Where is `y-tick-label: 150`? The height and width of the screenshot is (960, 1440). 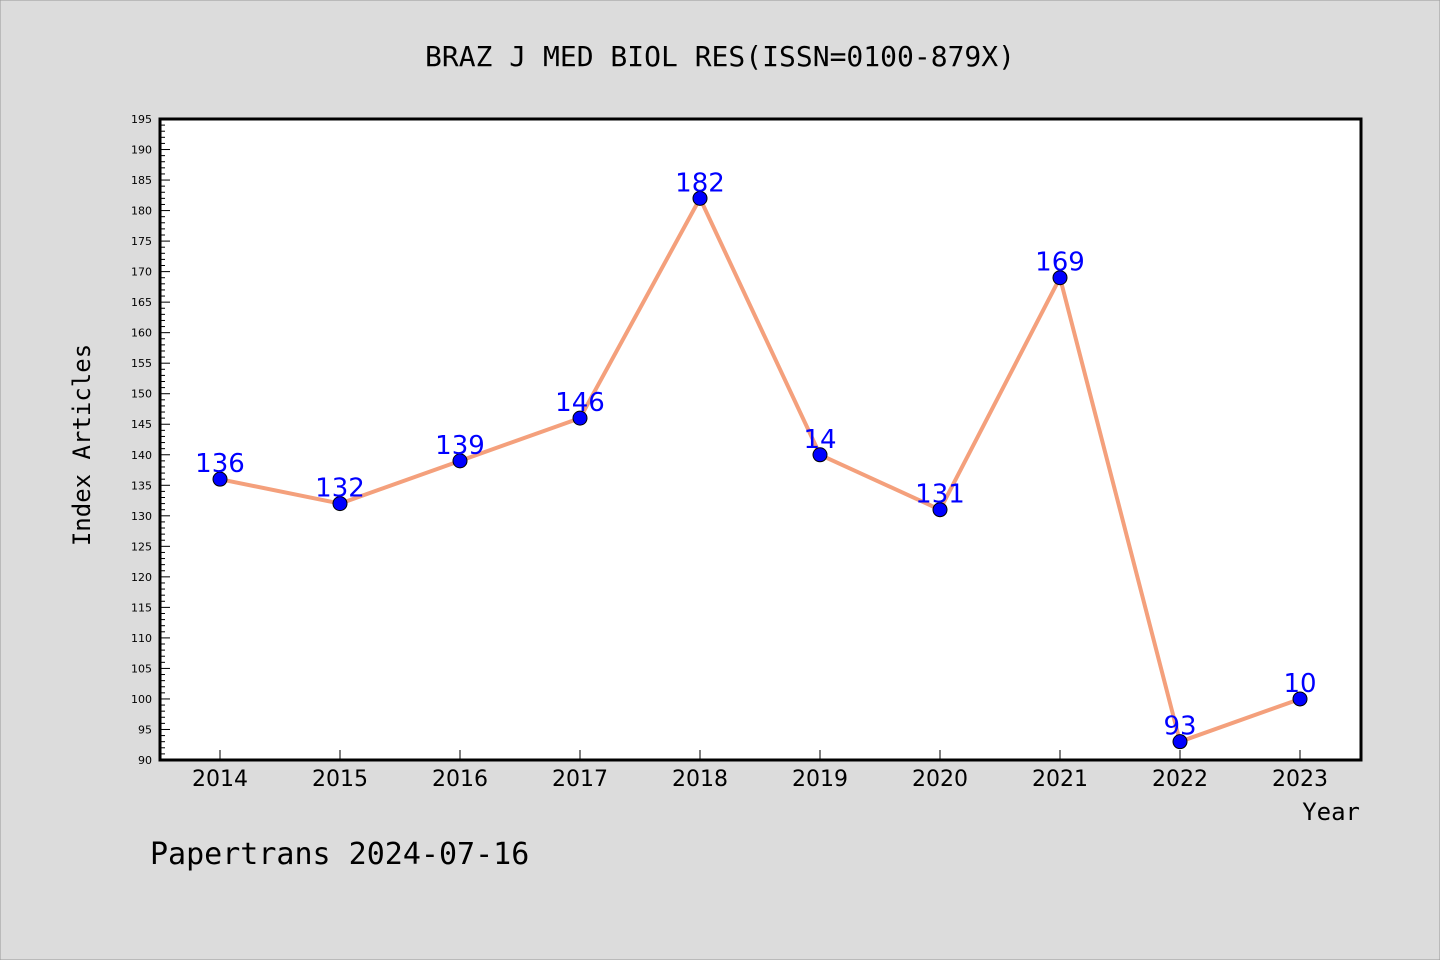 y-tick-label: 150 is located at coordinates (141, 394).